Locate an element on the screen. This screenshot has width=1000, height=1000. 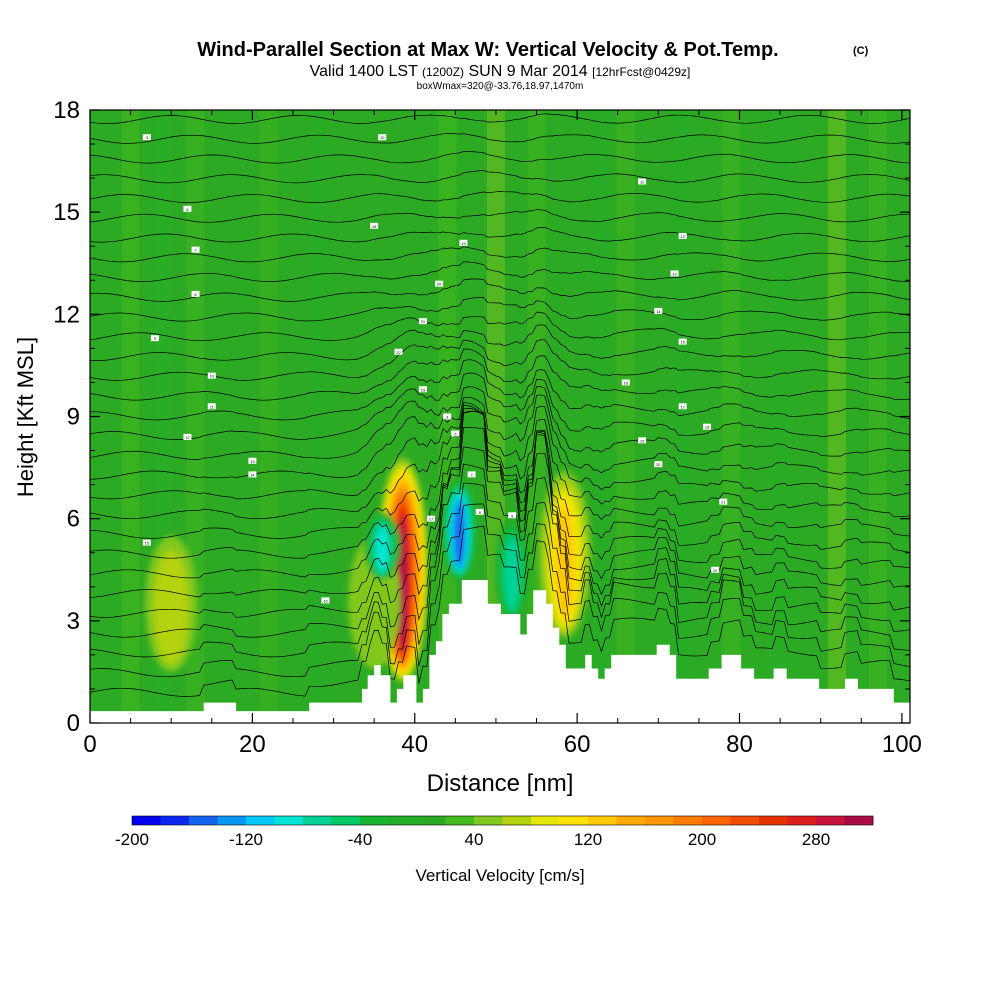
isentrope-label: 23 is located at coordinates (422, 389).